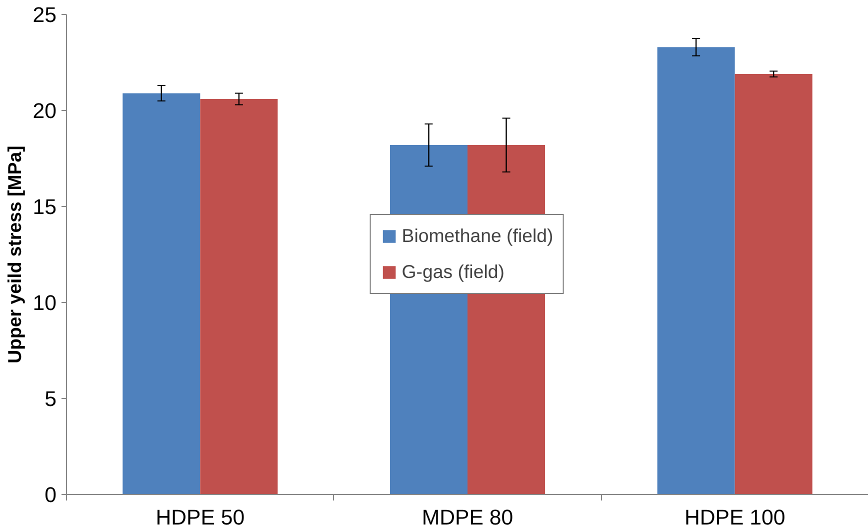  Describe the element at coordinates (453, 272) in the screenshot. I see `legend-label: G-gas (field)` at that location.